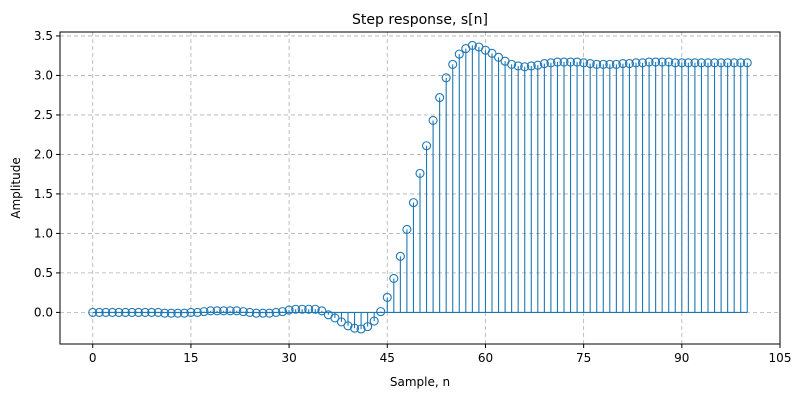  Describe the element at coordinates (47, 174) in the screenshot. I see `y-axis-ticks: 0.0 0.5 1.0 1.5 2.0 2.5 3.0 3.5` at that location.